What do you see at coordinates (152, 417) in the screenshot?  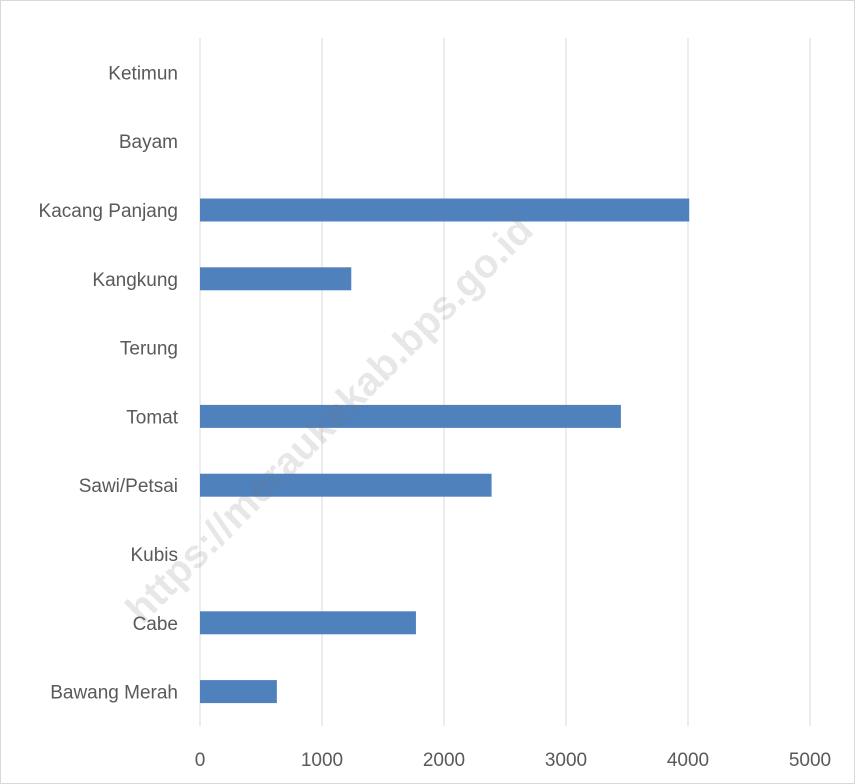 I see `category-label: Tomat` at bounding box center [152, 417].